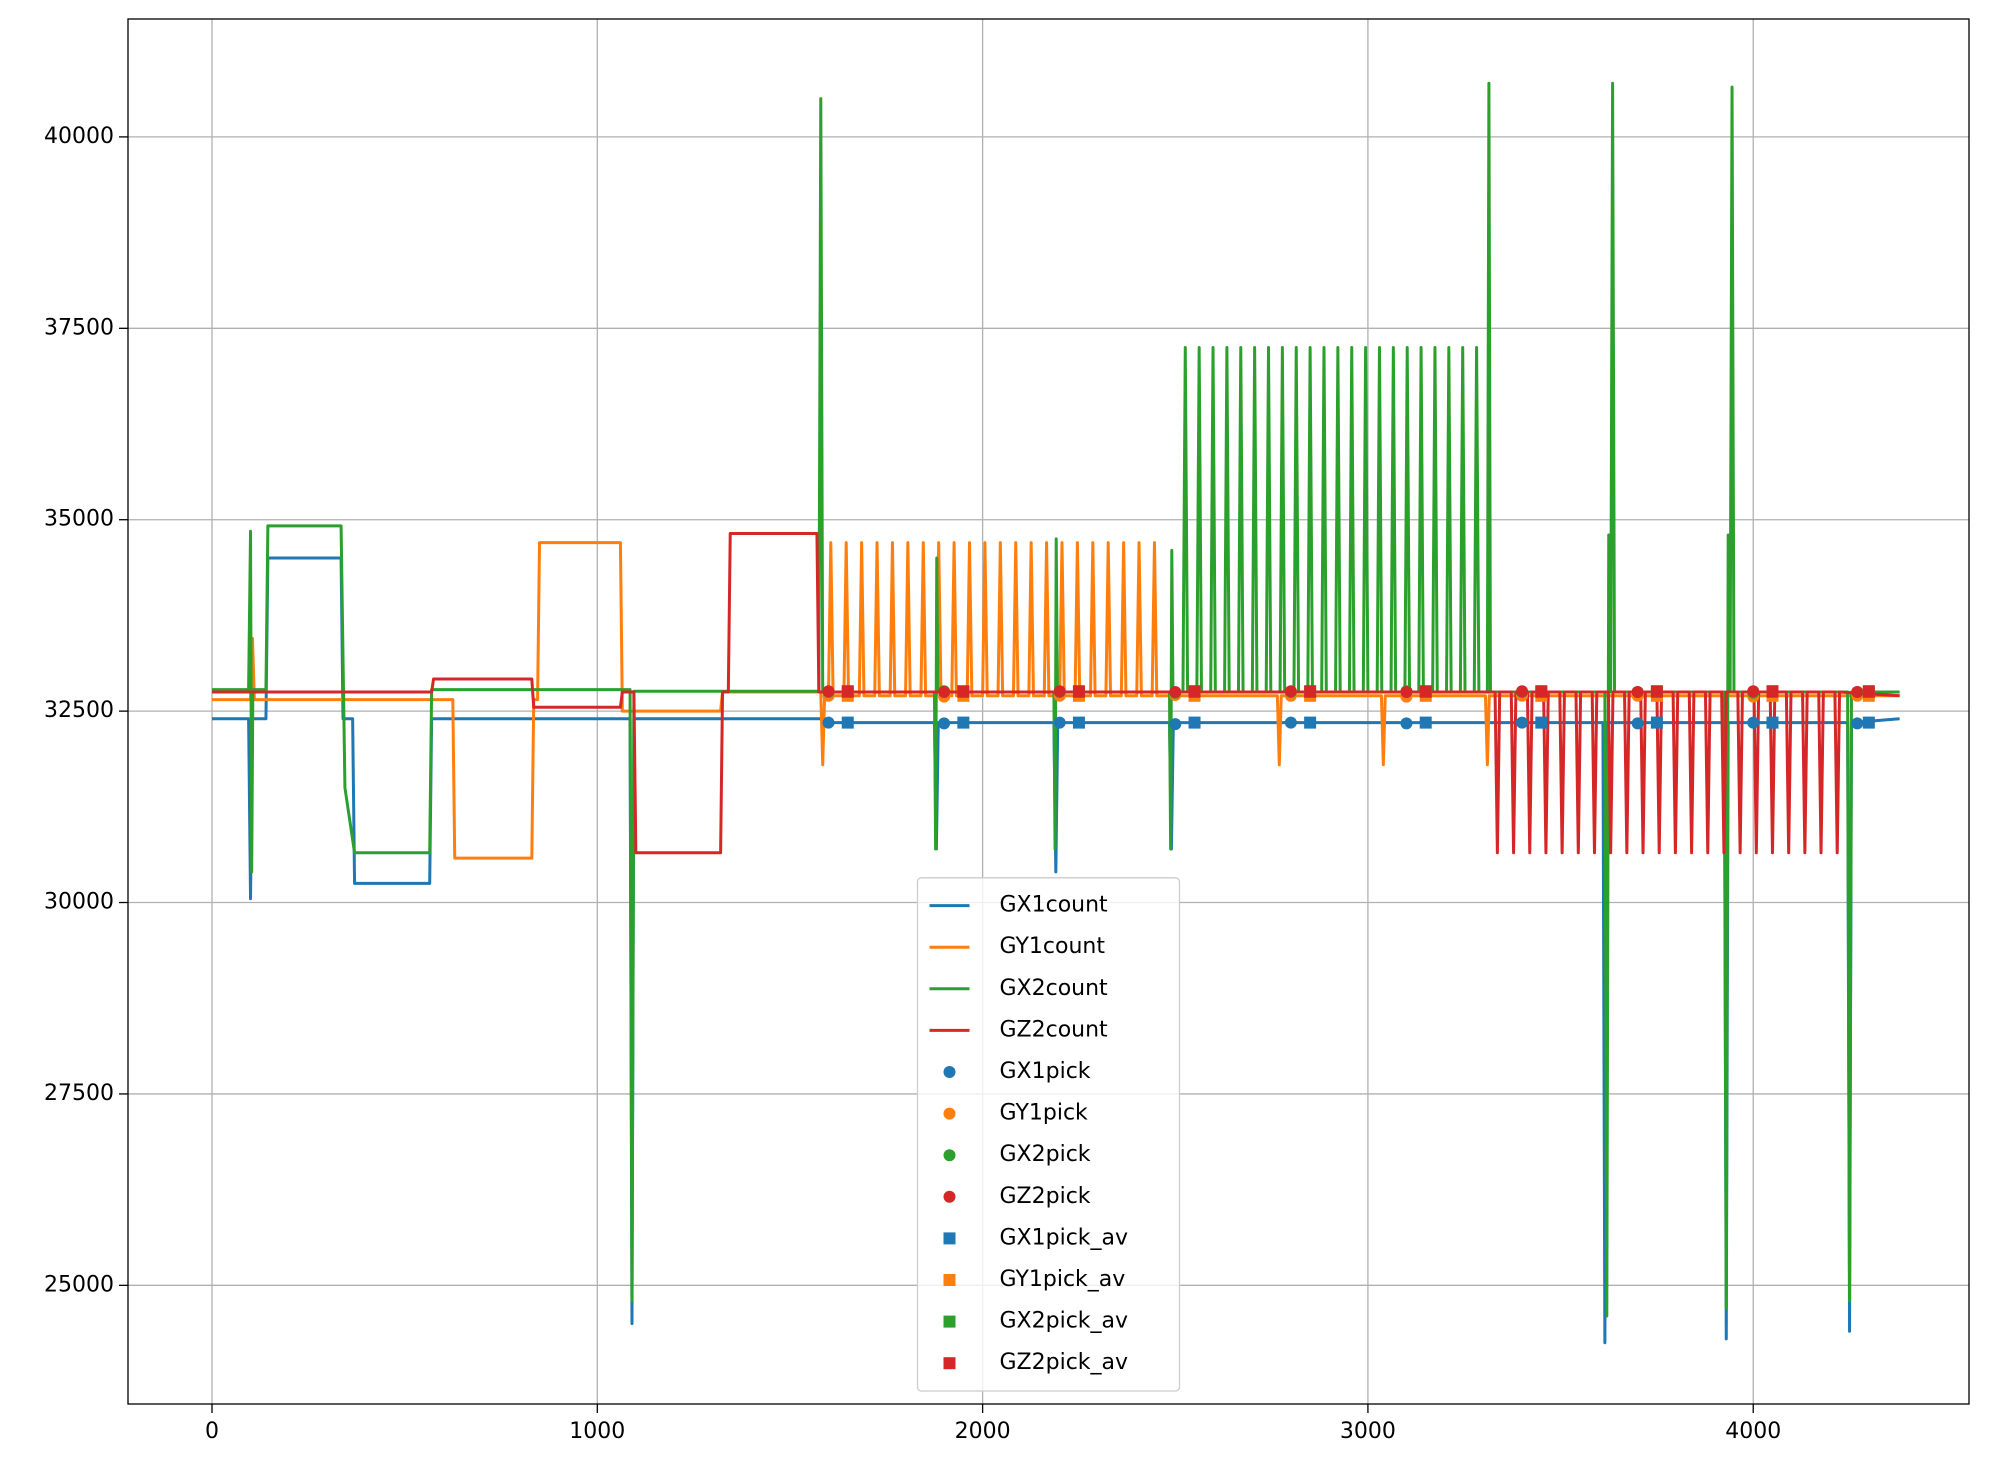 This screenshot has height=1473, width=2007. What do you see at coordinates (1064, 1321) in the screenshot?
I see `legend-label: GX2pick_av` at bounding box center [1064, 1321].